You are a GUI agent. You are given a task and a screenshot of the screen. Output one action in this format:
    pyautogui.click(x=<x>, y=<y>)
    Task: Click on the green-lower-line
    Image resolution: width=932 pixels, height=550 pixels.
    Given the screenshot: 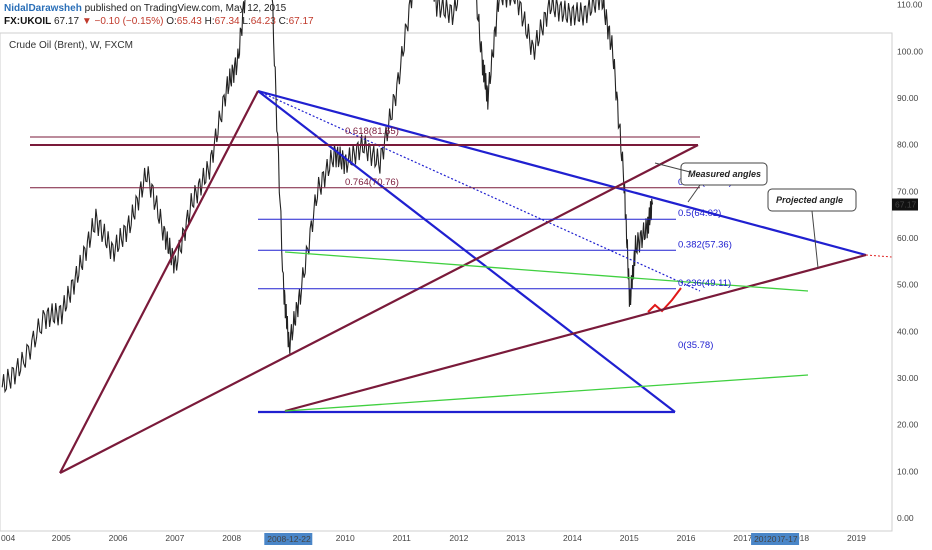 What is the action you would take?
    pyautogui.click(x=546, y=393)
    